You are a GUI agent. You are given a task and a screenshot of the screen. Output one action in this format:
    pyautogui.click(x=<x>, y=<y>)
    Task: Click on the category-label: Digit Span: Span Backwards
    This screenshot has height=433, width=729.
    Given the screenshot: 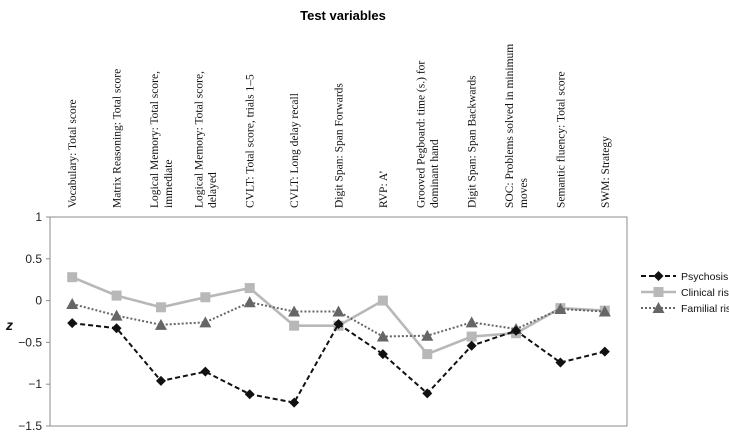 What is the action you would take?
    pyautogui.click(x=473, y=141)
    